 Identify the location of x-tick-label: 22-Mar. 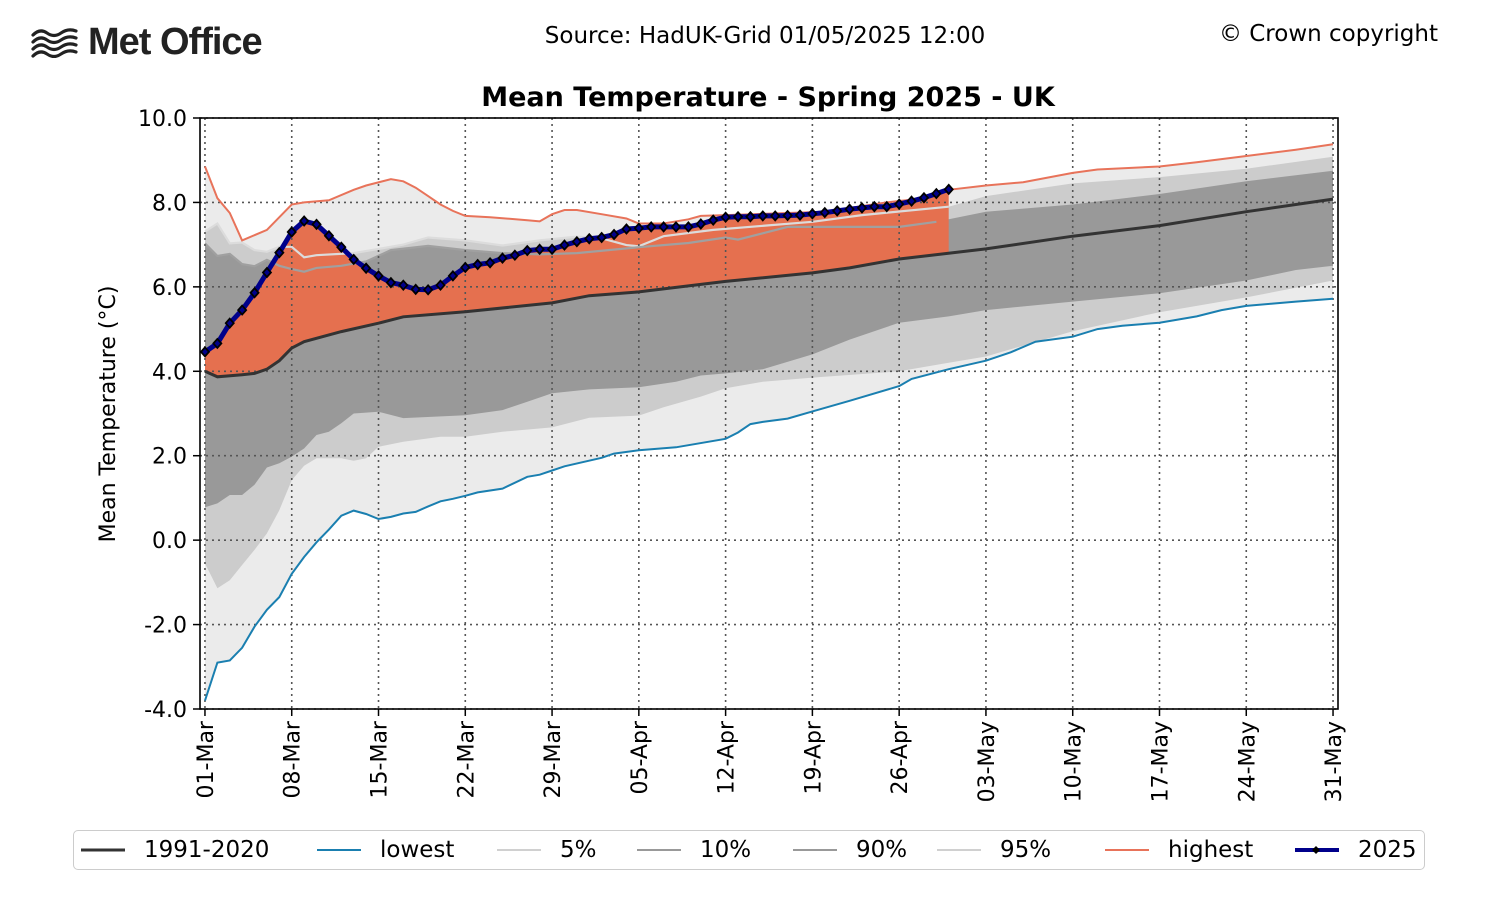
(466, 759).